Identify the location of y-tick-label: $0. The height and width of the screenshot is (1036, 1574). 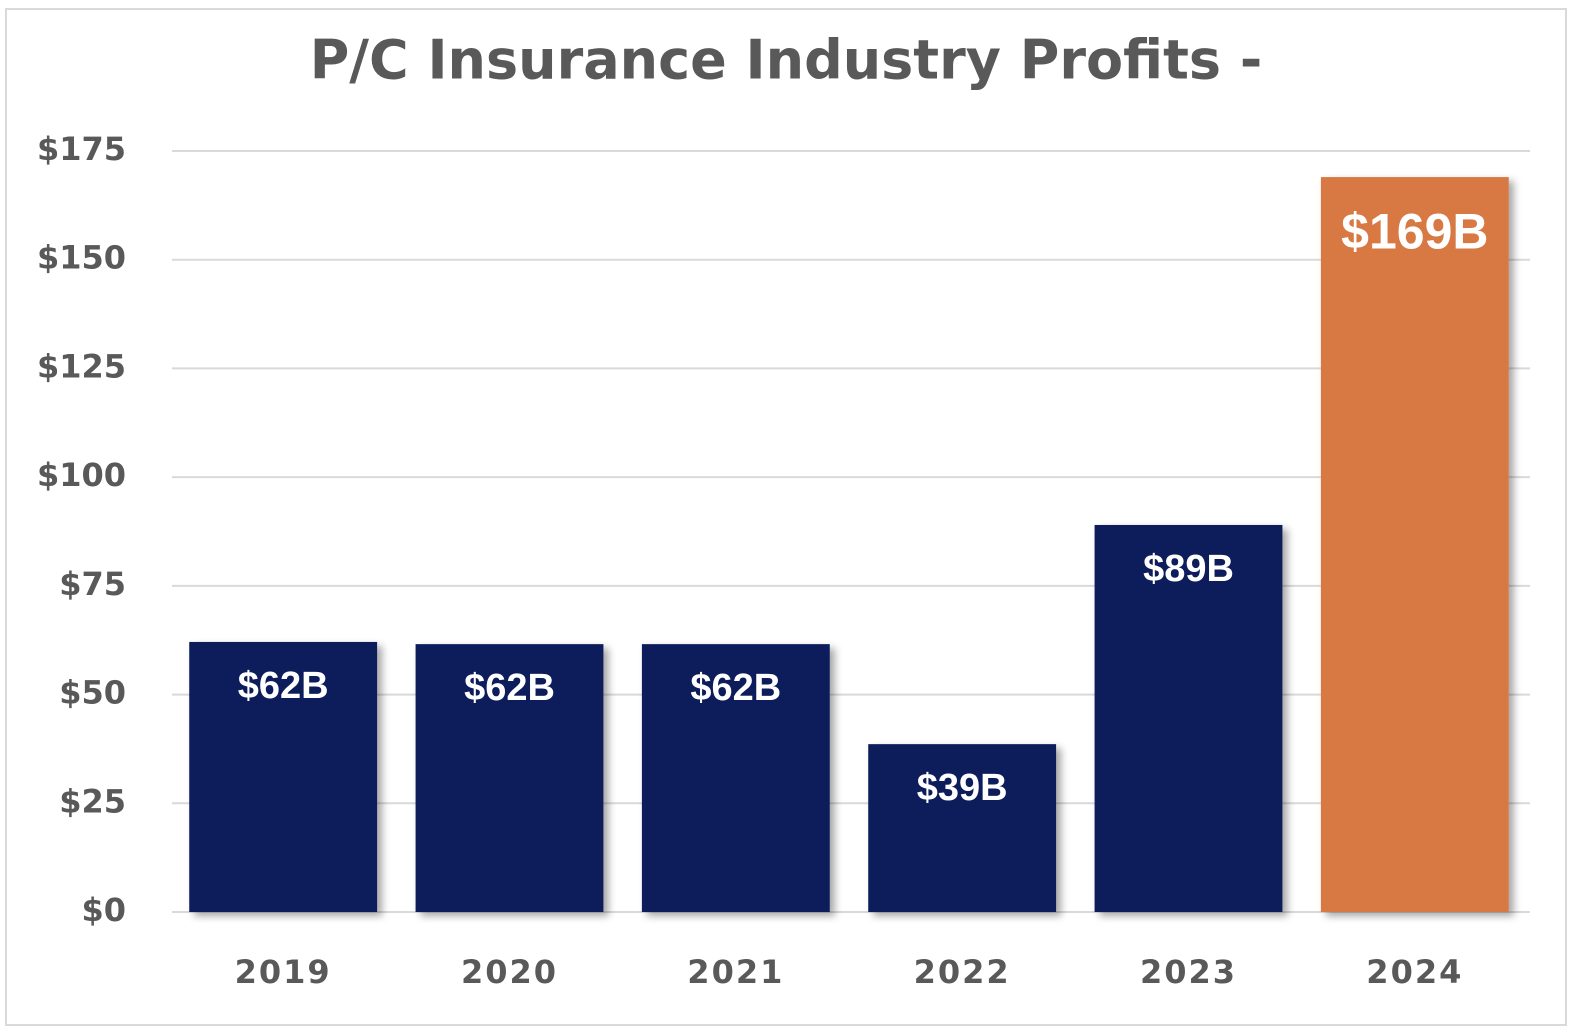
(103, 910).